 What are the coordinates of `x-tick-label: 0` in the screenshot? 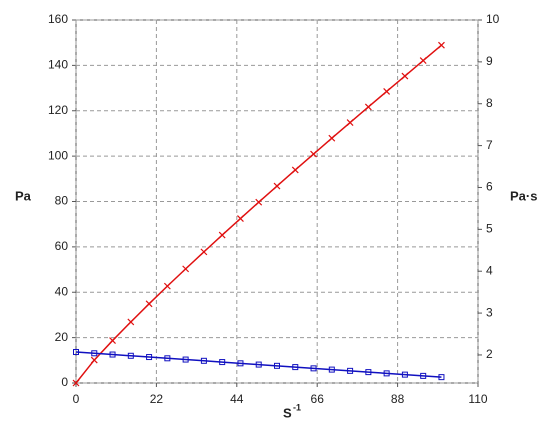 It's located at (76, 399).